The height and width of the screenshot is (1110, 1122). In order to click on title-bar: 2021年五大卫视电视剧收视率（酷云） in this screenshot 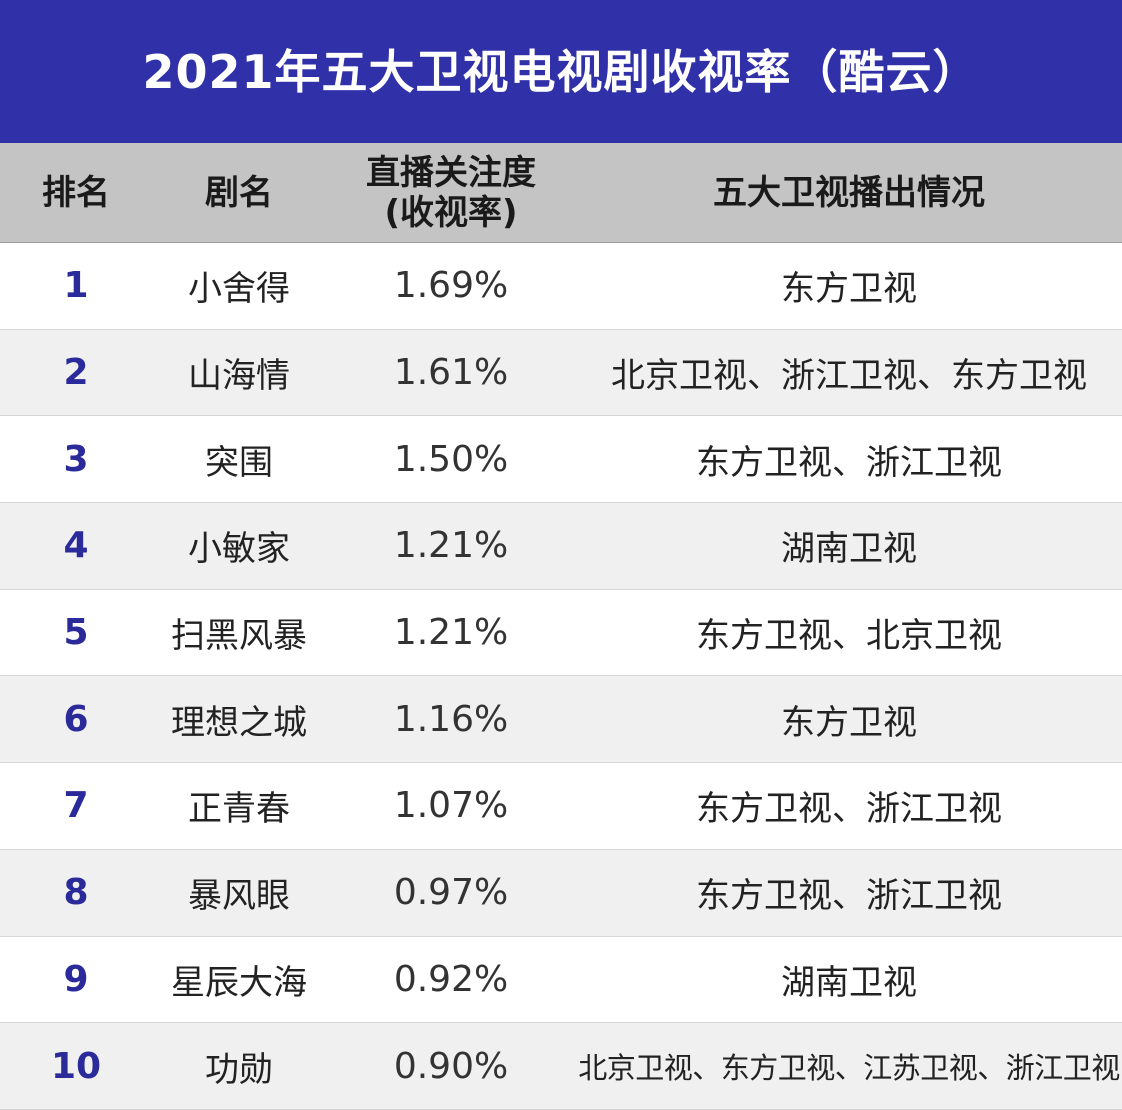, I will do `click(561, 71)`.